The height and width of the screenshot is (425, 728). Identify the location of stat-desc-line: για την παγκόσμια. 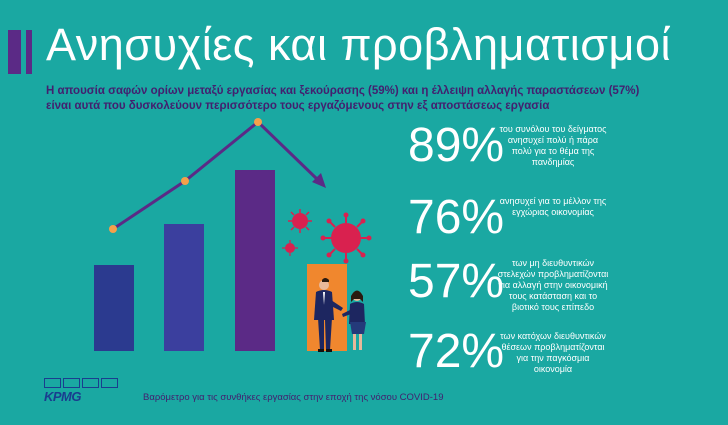
(553, 358).